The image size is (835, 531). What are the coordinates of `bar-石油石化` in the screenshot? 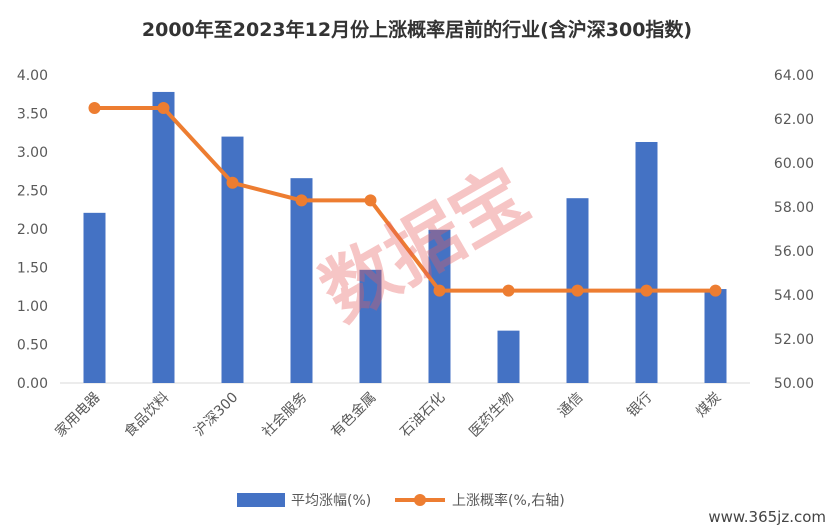 It's located at (439, 306).